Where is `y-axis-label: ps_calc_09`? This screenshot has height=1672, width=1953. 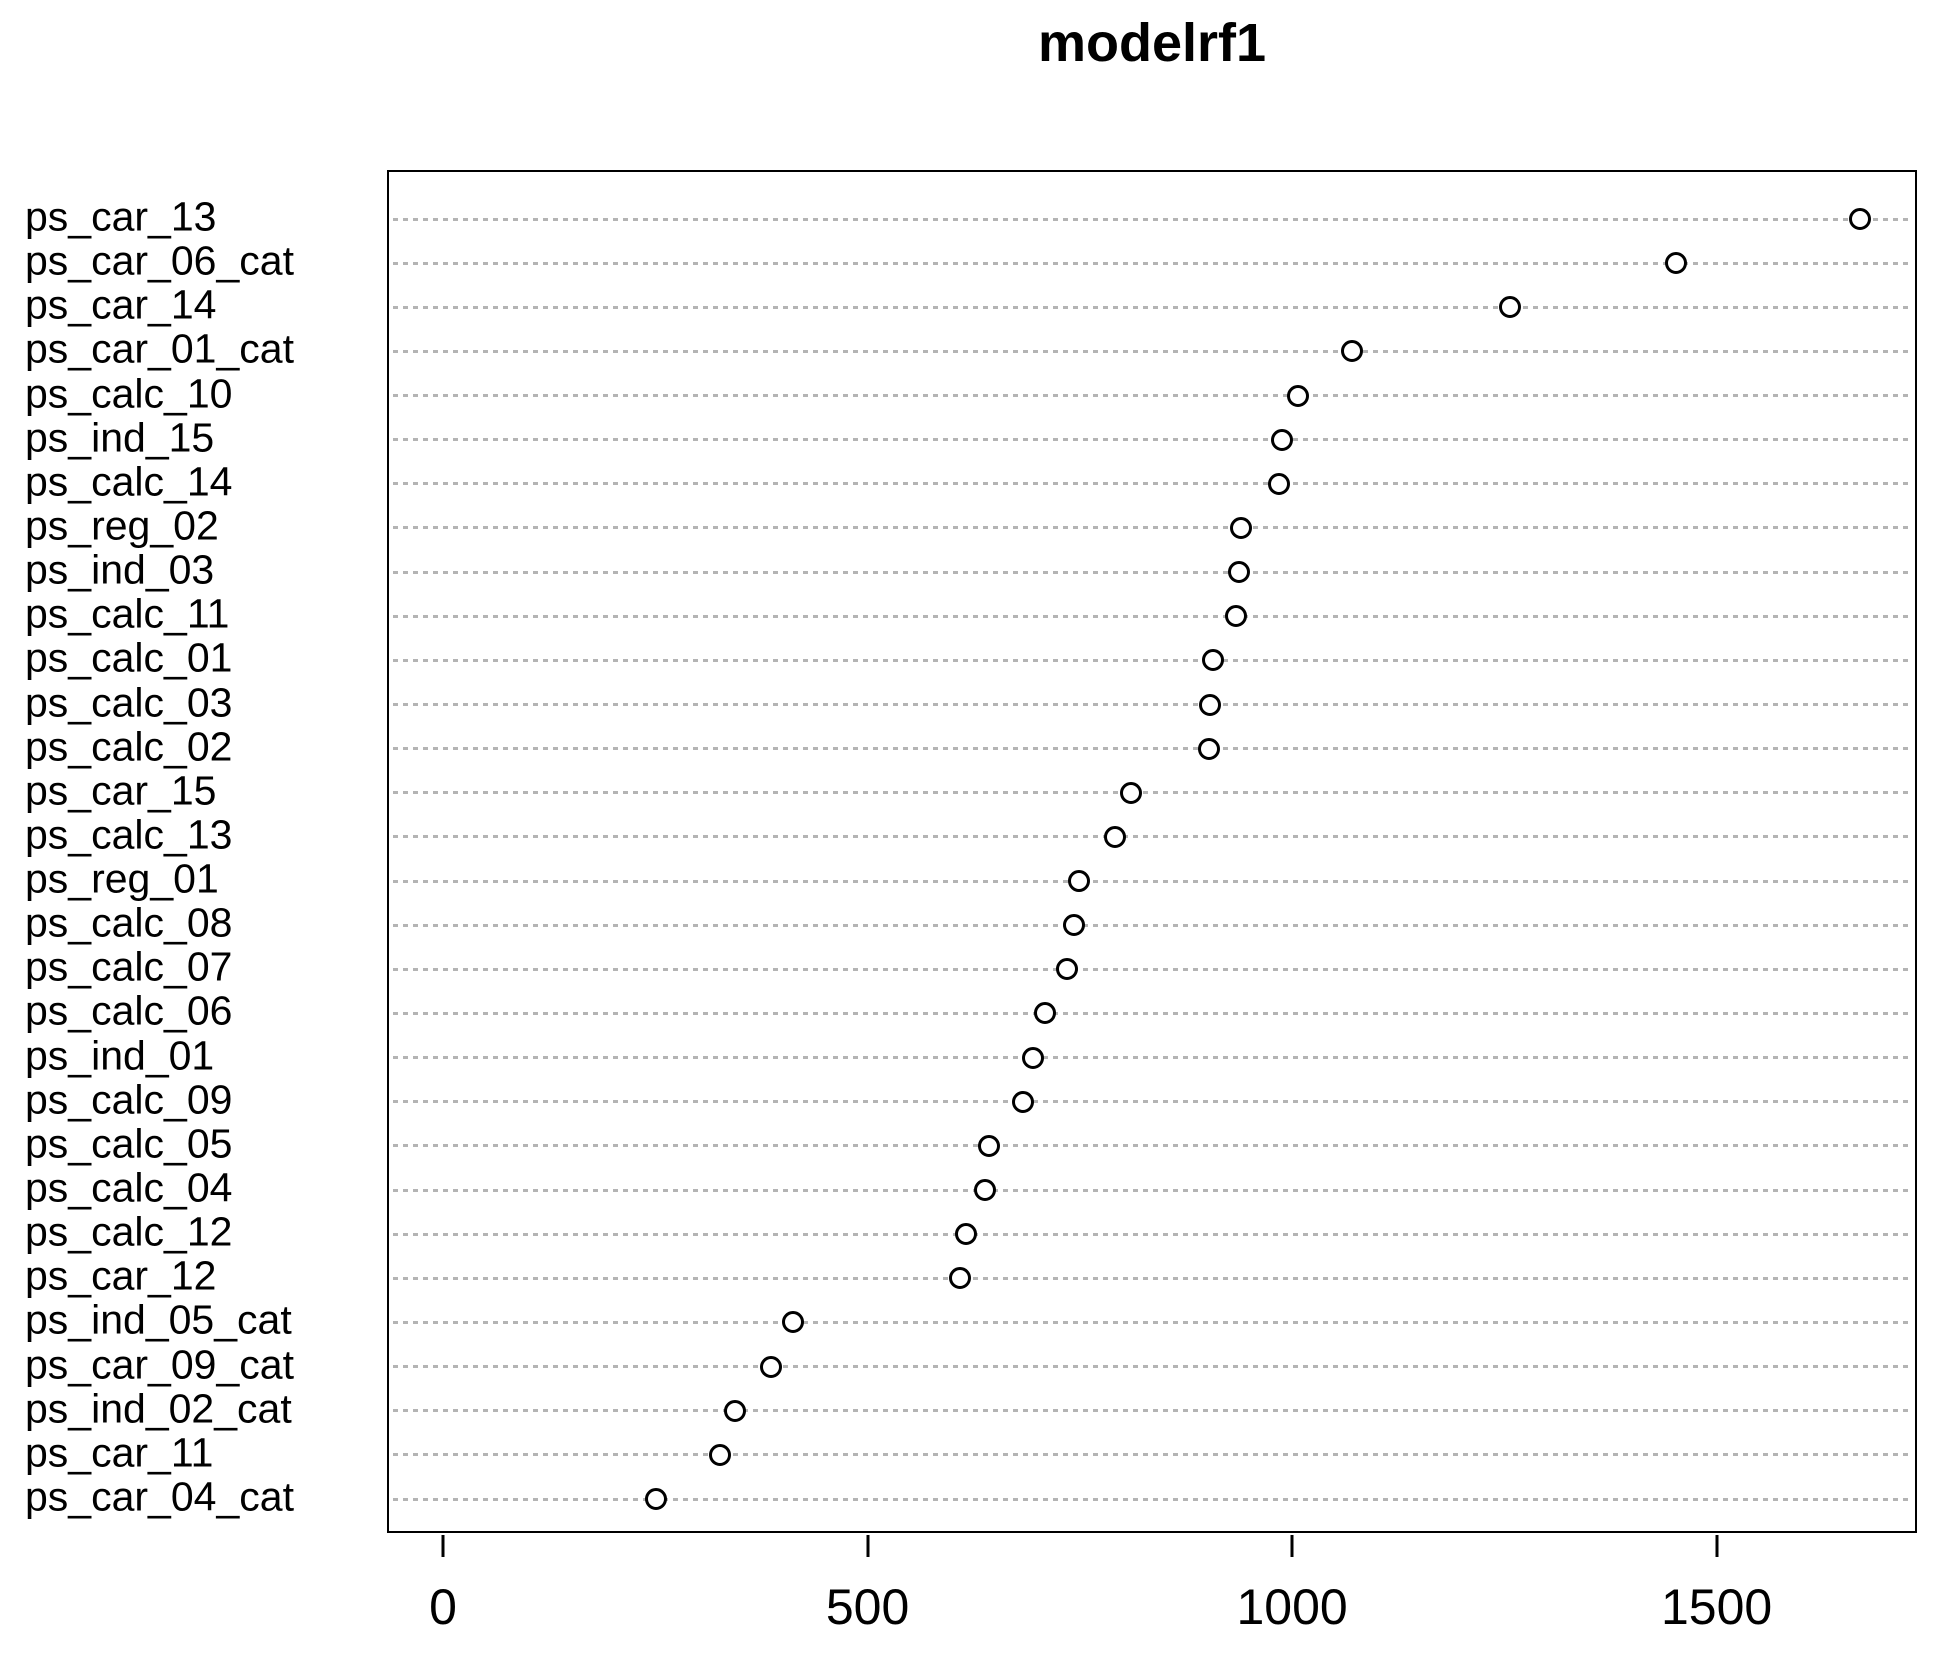 y-axis-label: ps_calc_09 is located at coordinates (129, 1099).